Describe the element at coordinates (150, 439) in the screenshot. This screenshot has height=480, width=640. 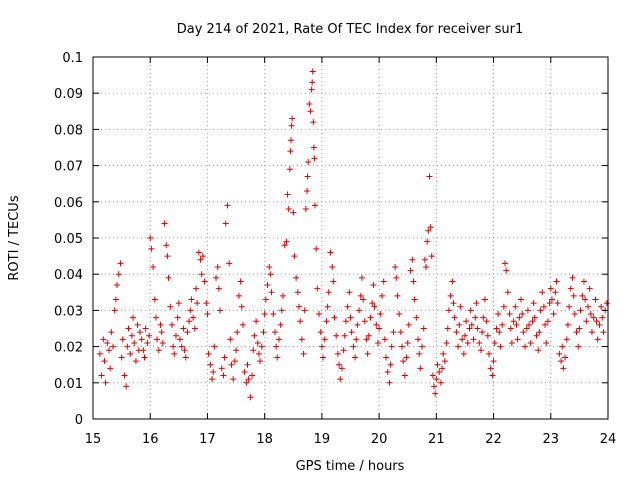
I see `x-tick-label: 16` at that location.